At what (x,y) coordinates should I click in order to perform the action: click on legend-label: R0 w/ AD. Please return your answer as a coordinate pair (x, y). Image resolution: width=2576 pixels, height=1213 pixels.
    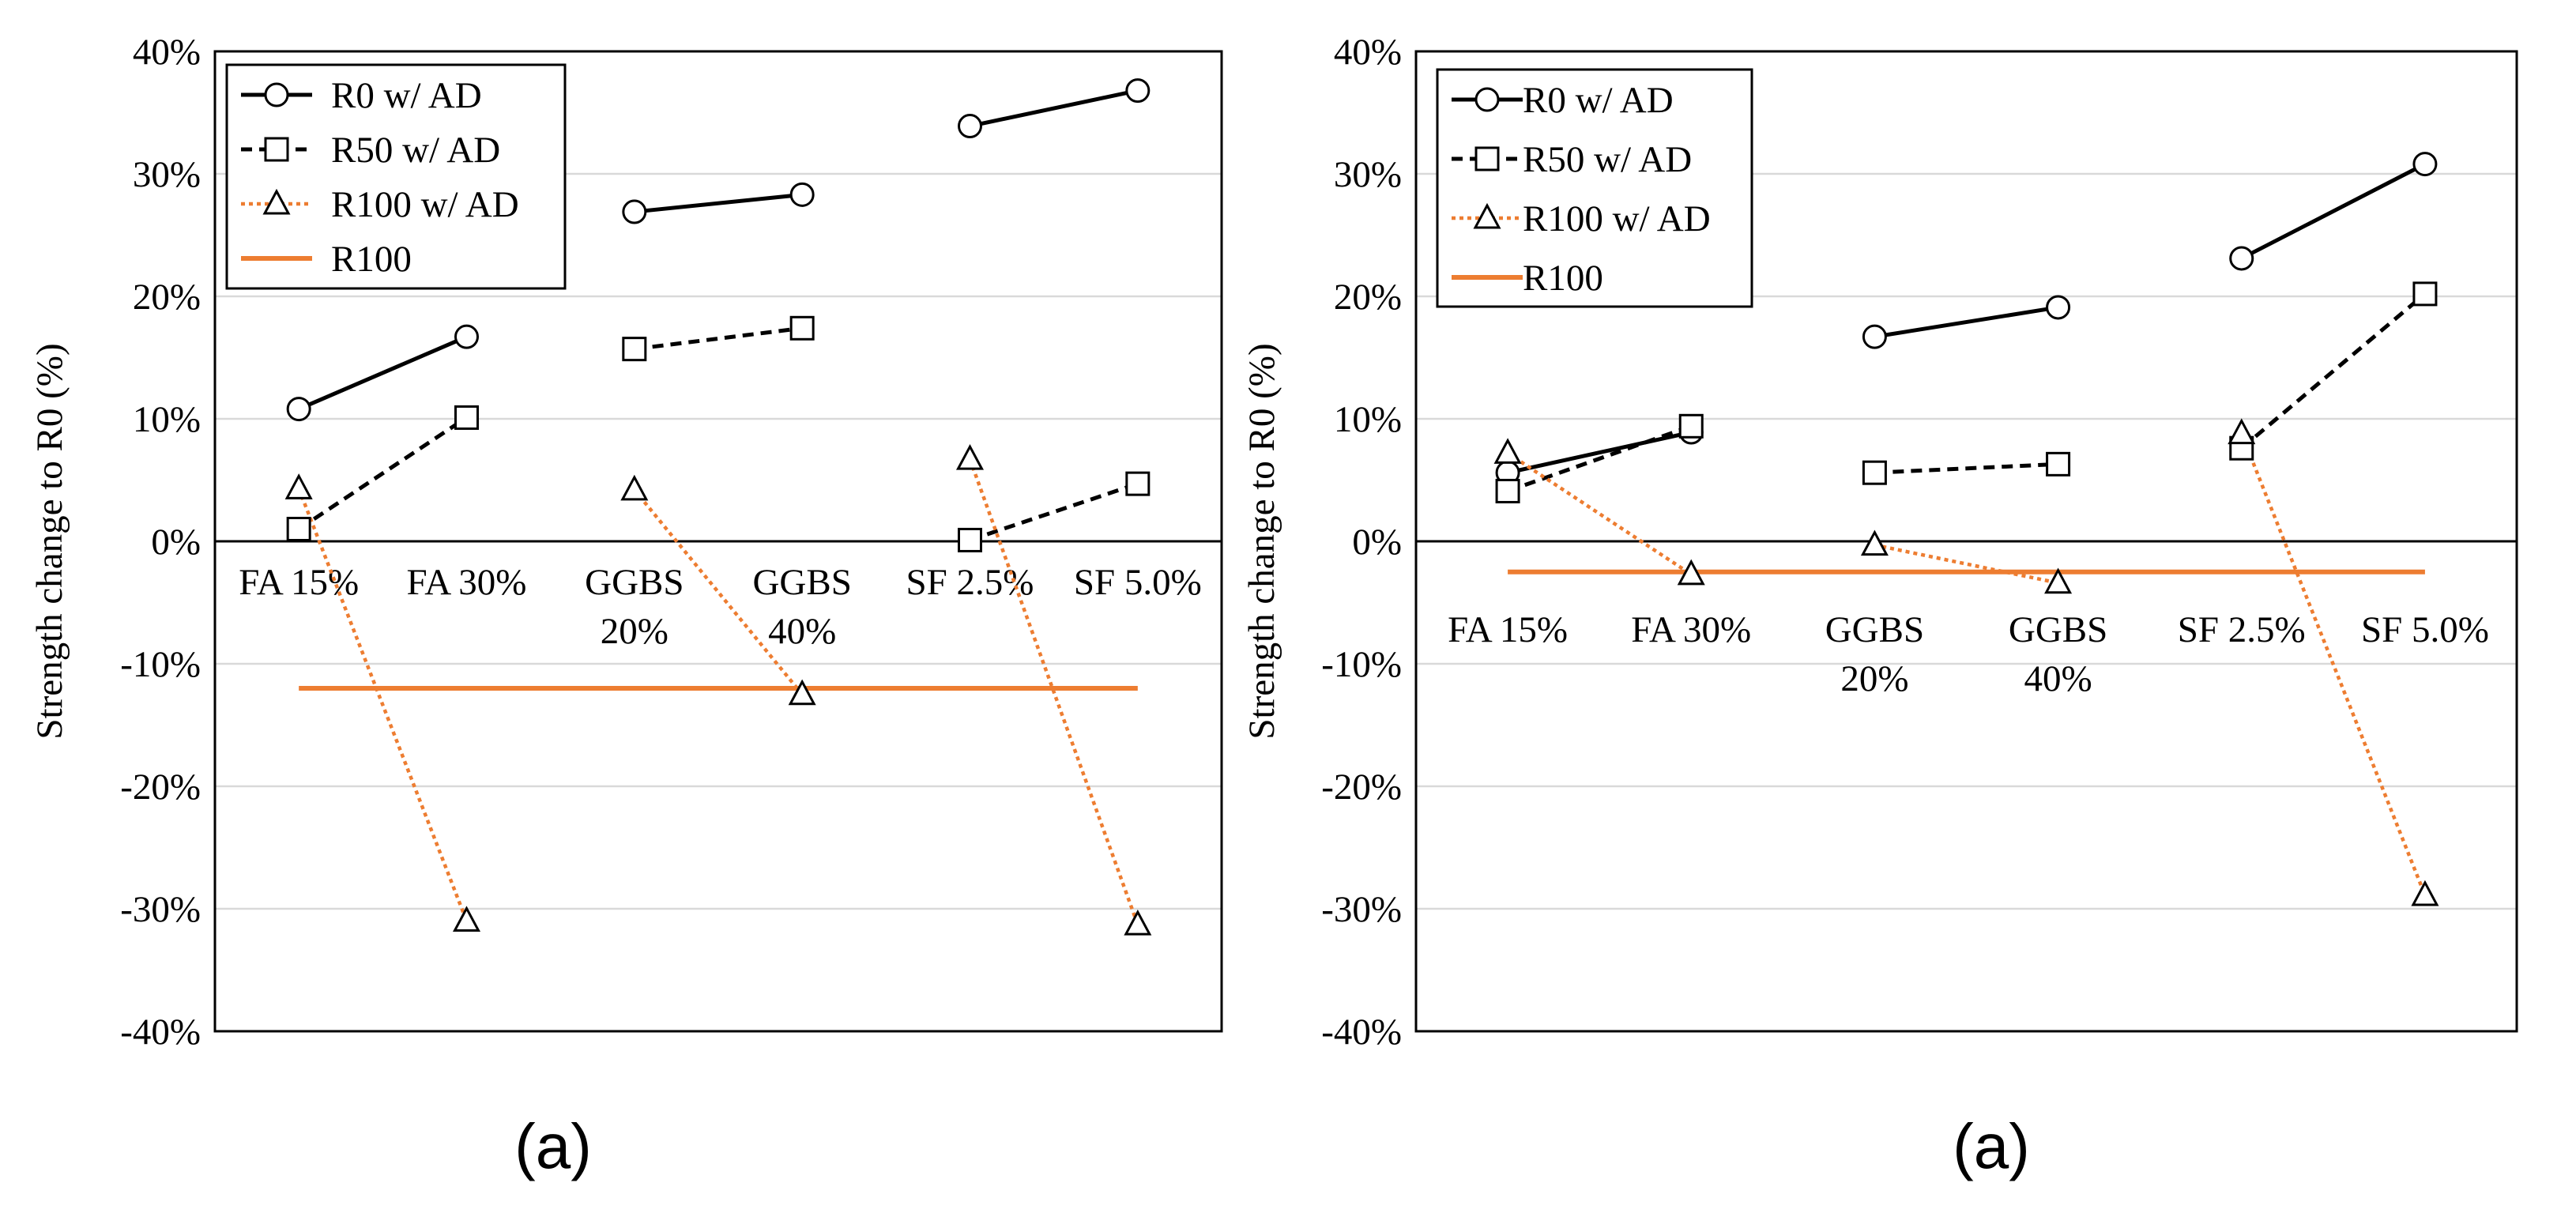
    Looking at the image, I should click on (407, 95).